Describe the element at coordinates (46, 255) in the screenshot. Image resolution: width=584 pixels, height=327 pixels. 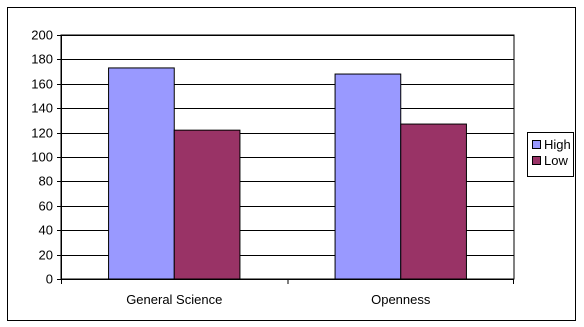
I see `y-tick-label: 20` at that location.